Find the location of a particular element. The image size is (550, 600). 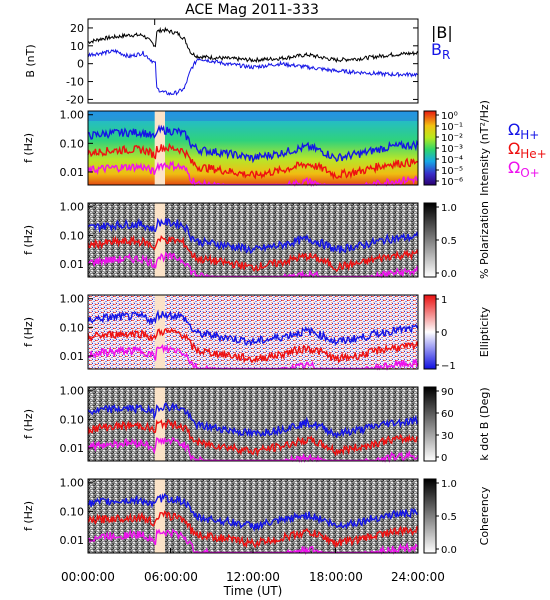

colorbar-label-polarization: % Polarization is located at coordinates (484, 240).